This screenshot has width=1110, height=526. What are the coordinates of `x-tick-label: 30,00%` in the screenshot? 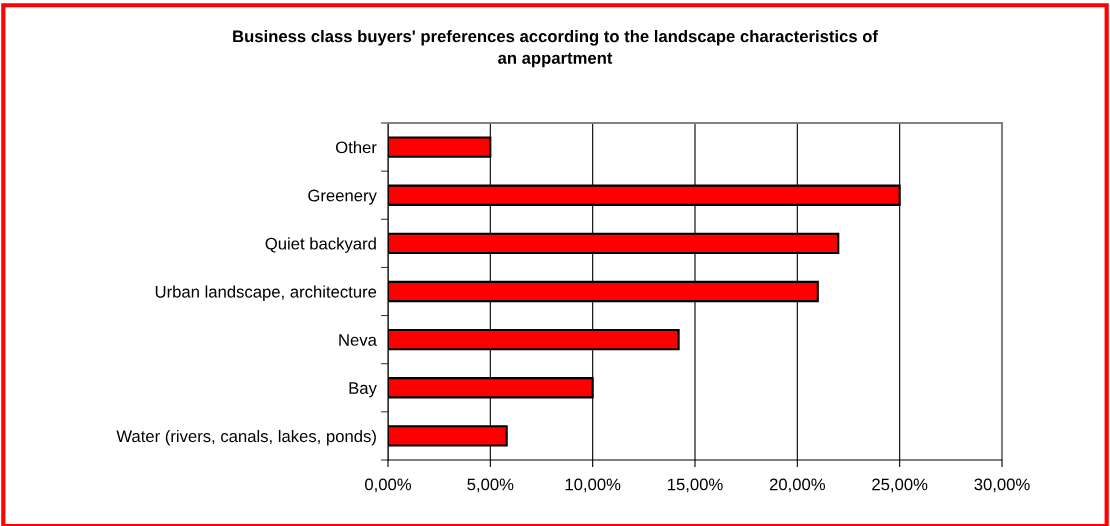 It's located at (1002, 485).